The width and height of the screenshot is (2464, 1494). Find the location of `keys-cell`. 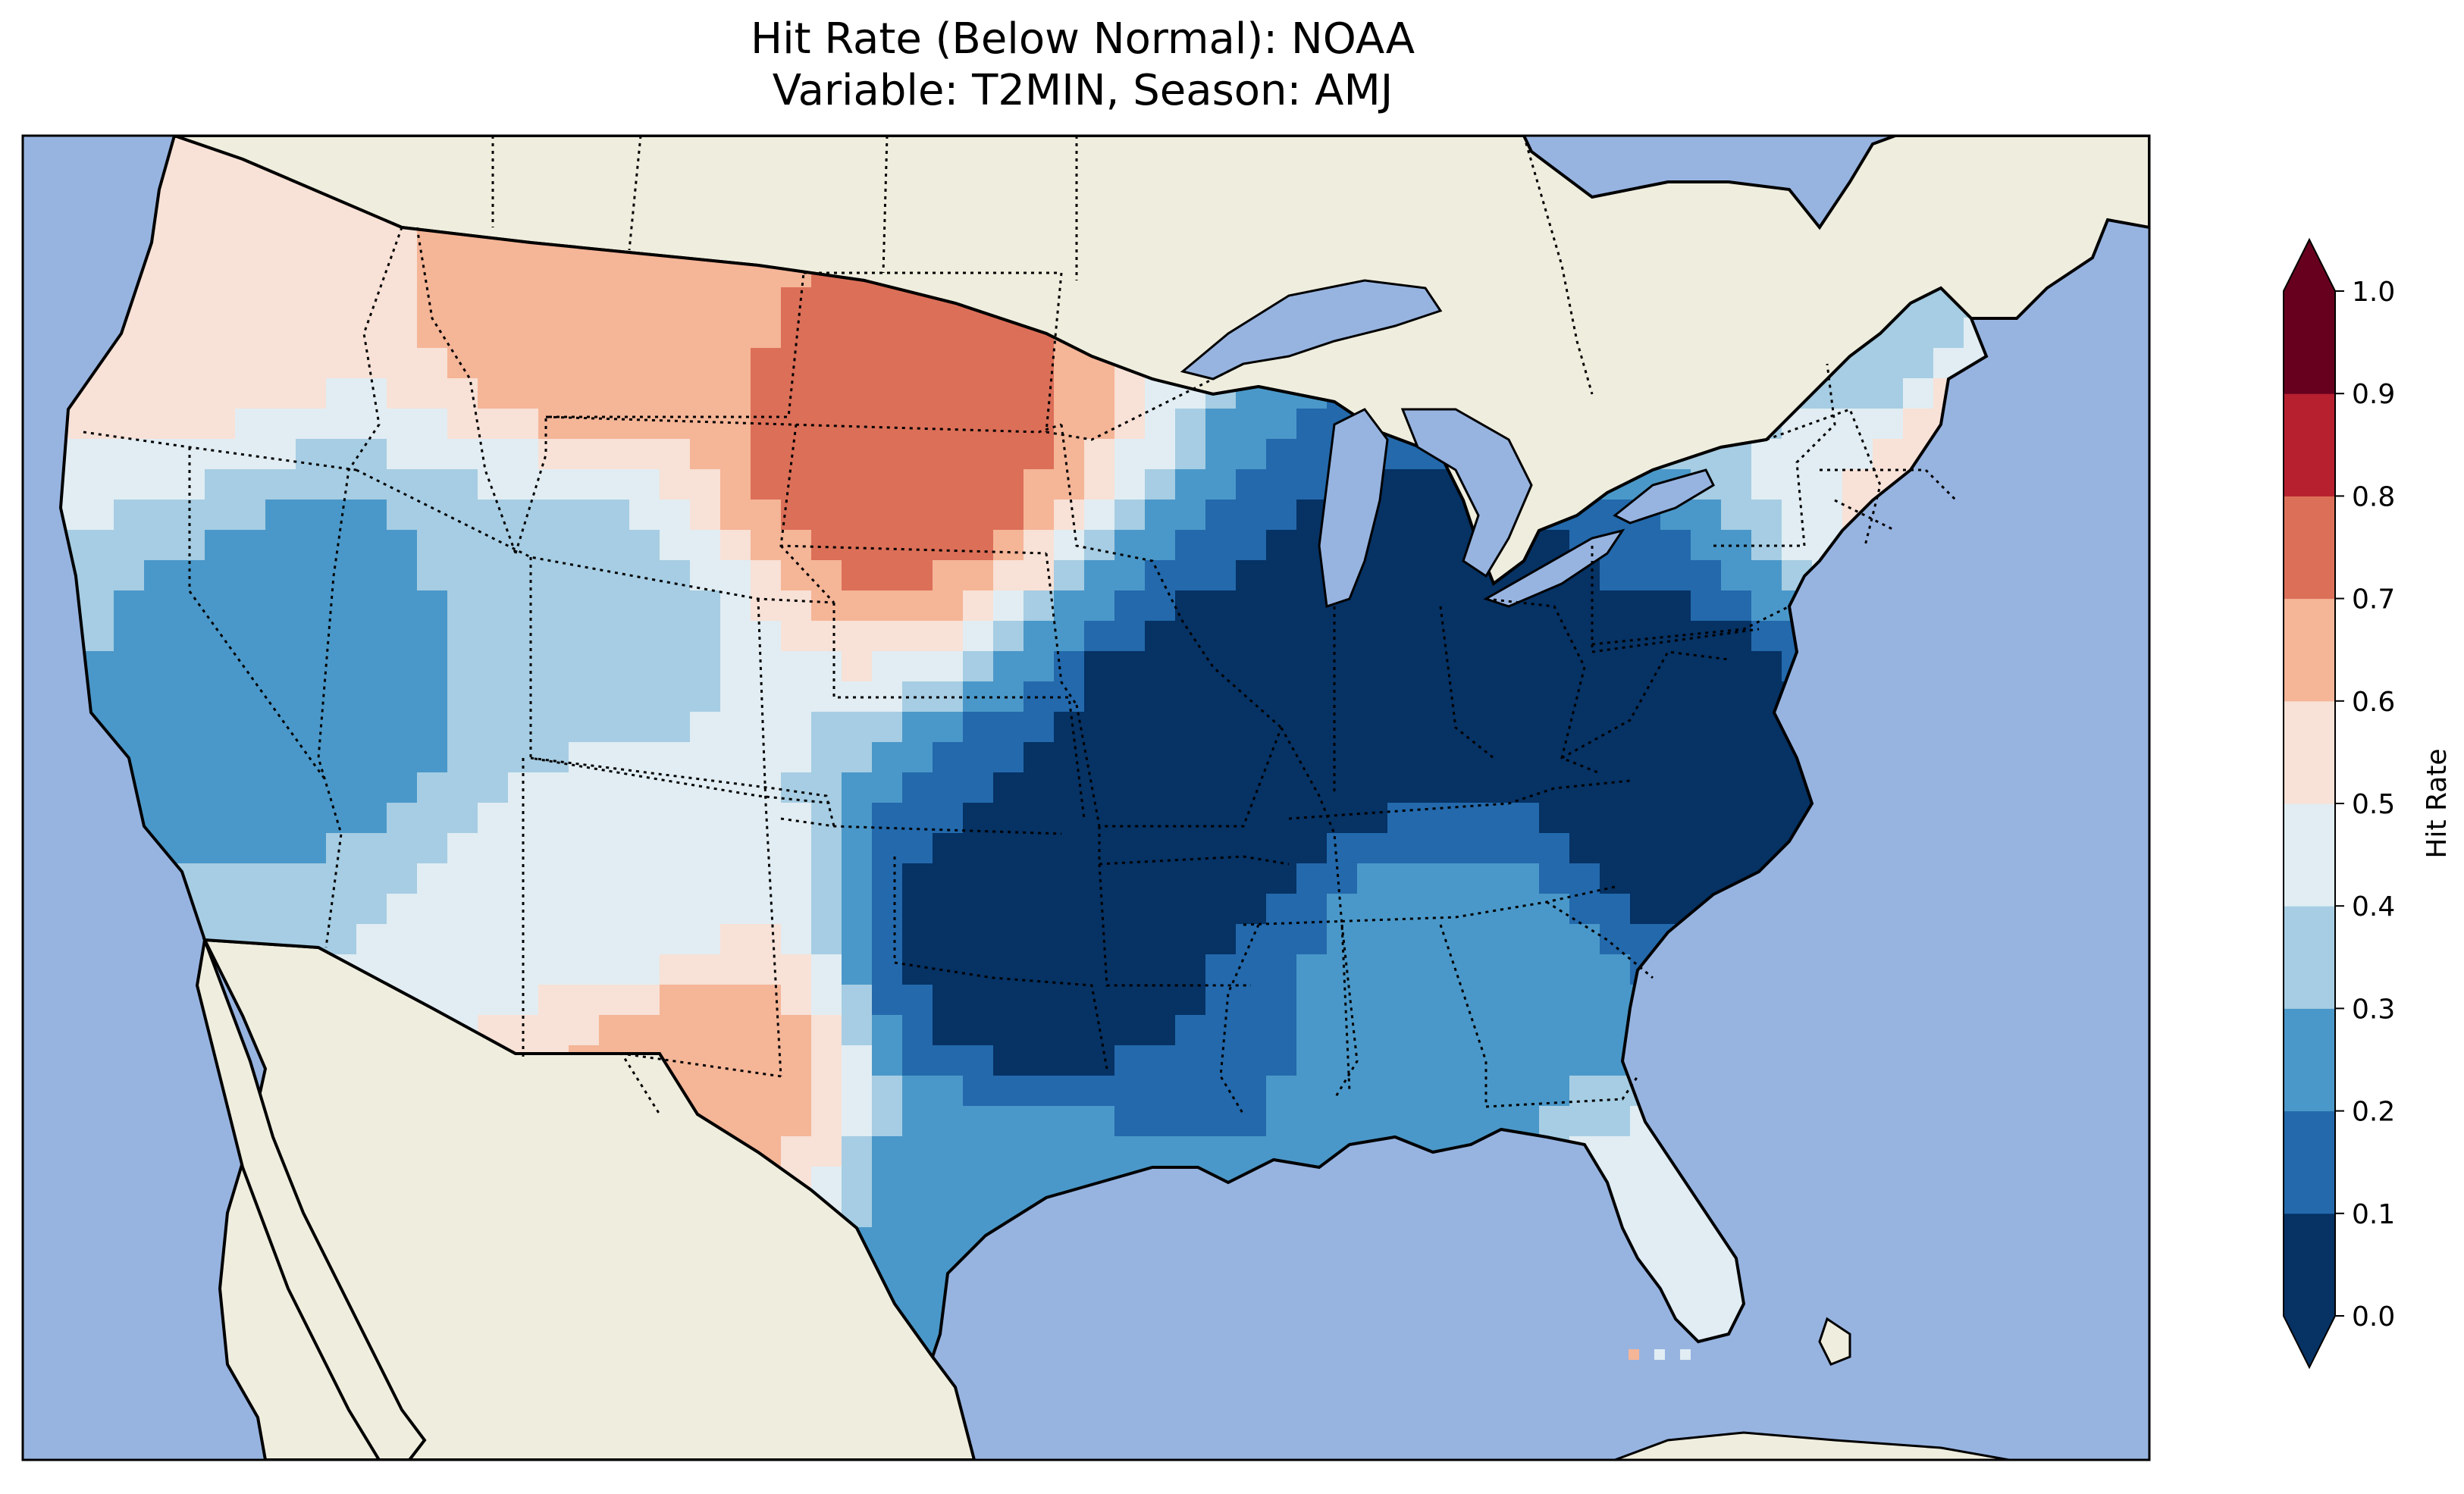

keys-cell is located at coordinates (1685, 1354).